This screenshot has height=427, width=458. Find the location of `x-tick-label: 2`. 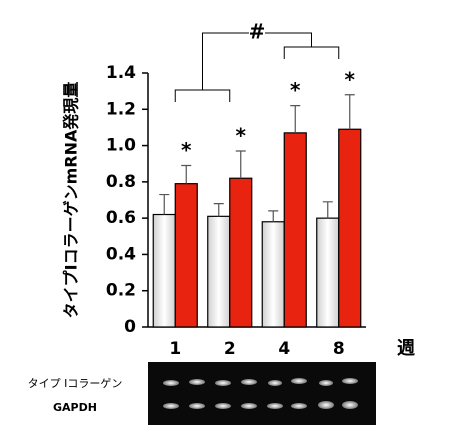

x-tick-label: 2 is located at coordinates (230, 349).